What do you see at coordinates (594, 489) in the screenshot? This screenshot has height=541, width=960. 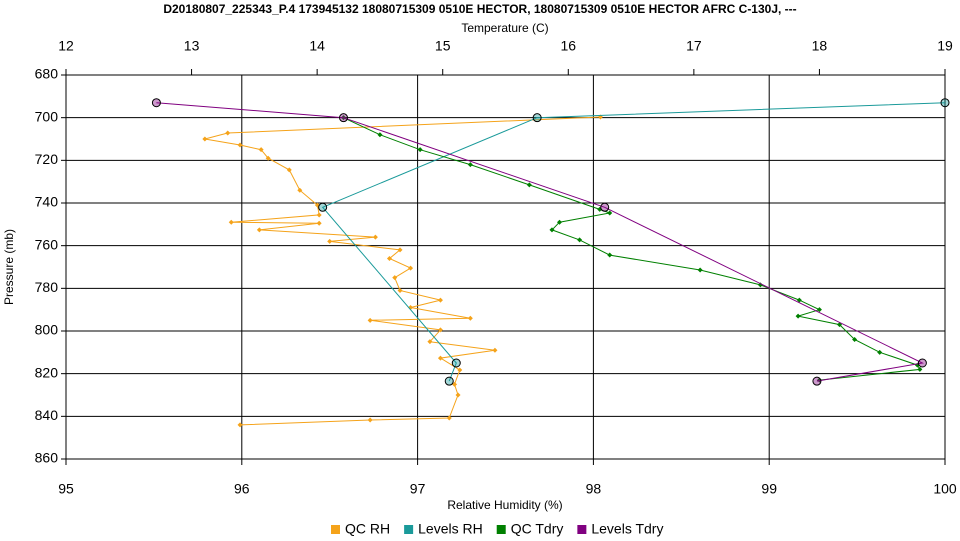 I see `x-tick-label: 98` at bounding box center [594, 489].